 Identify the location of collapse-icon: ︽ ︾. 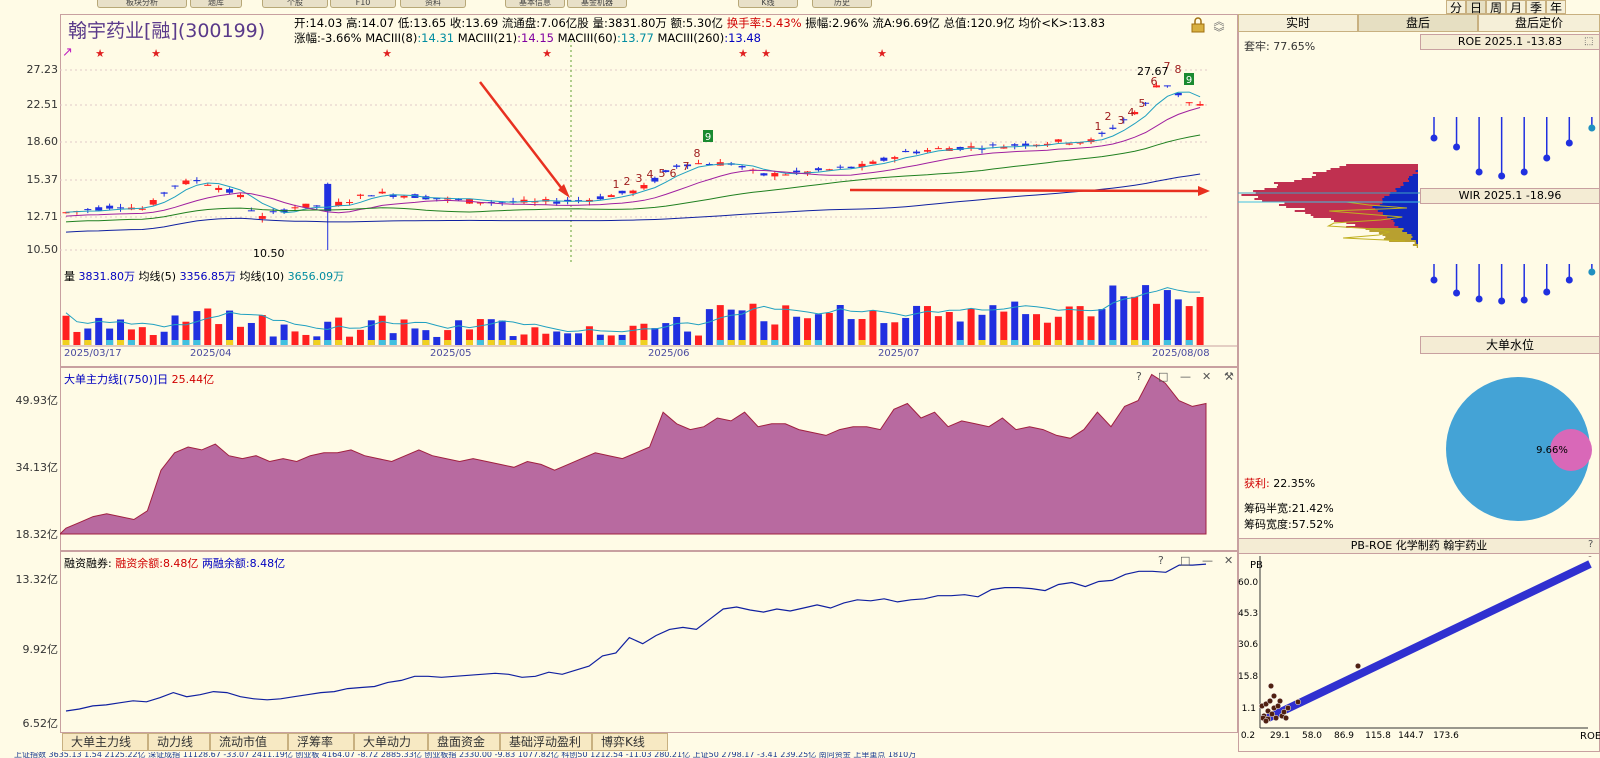
(1219, 27).